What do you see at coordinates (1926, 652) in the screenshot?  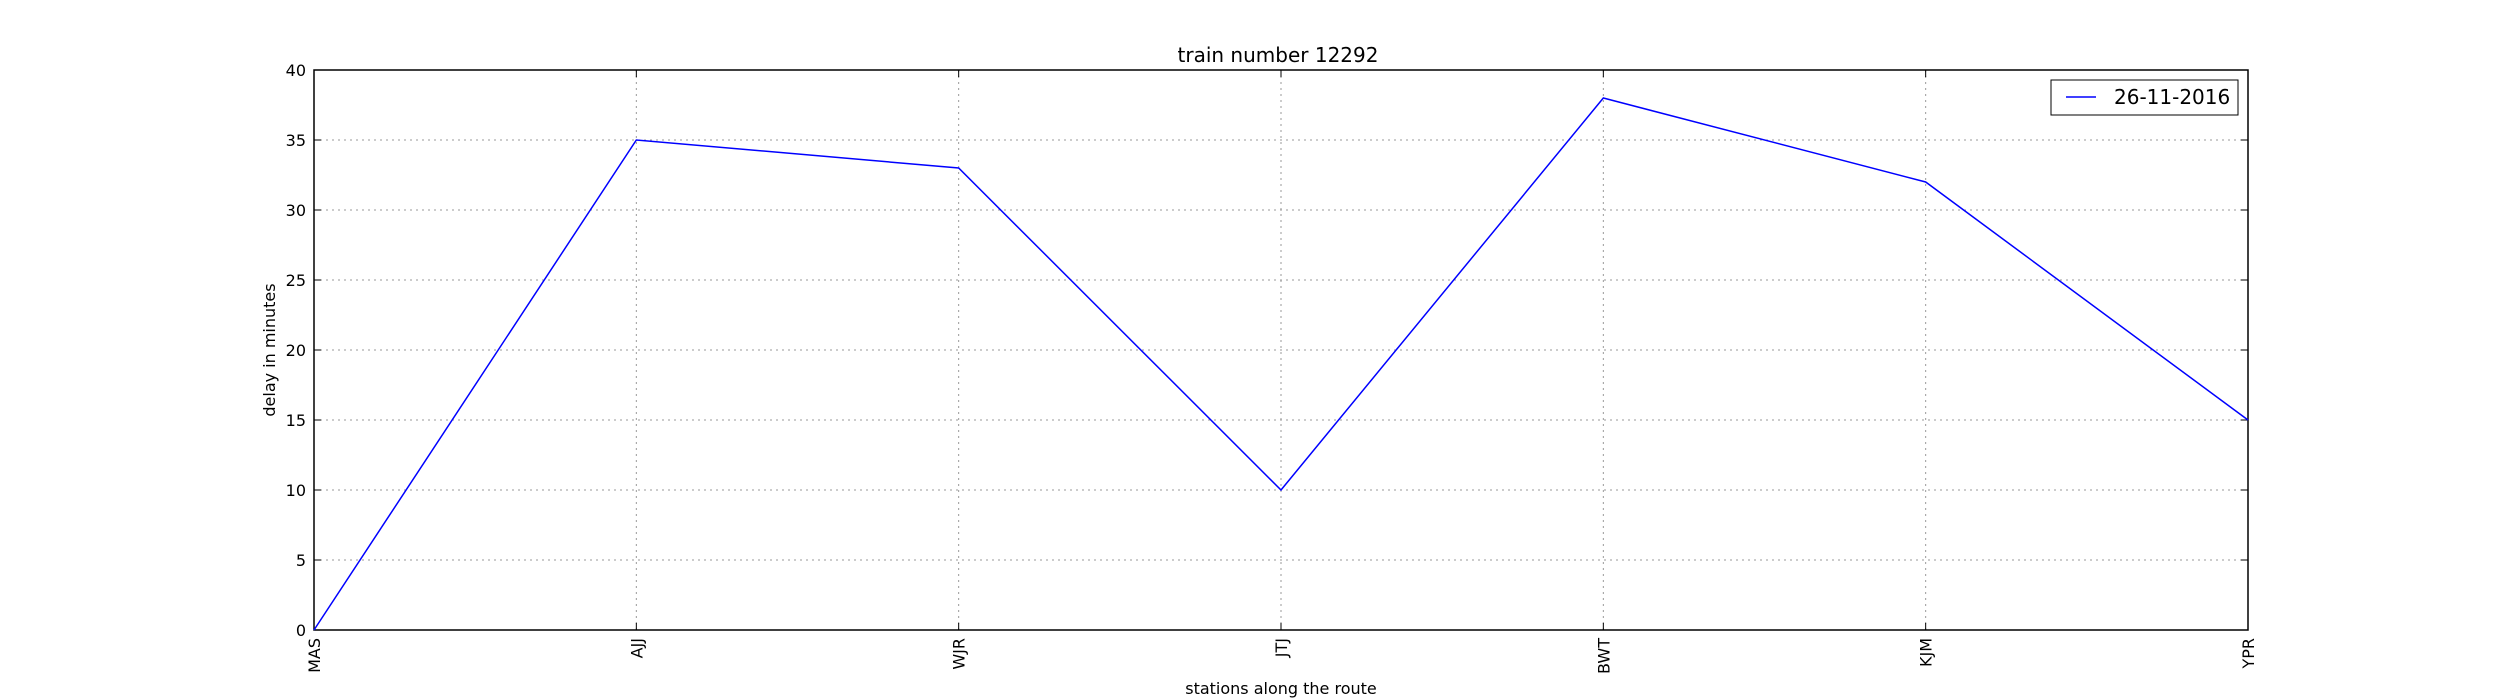 I see `x-tick-label: KJM` at bounding box center [1926, 652].